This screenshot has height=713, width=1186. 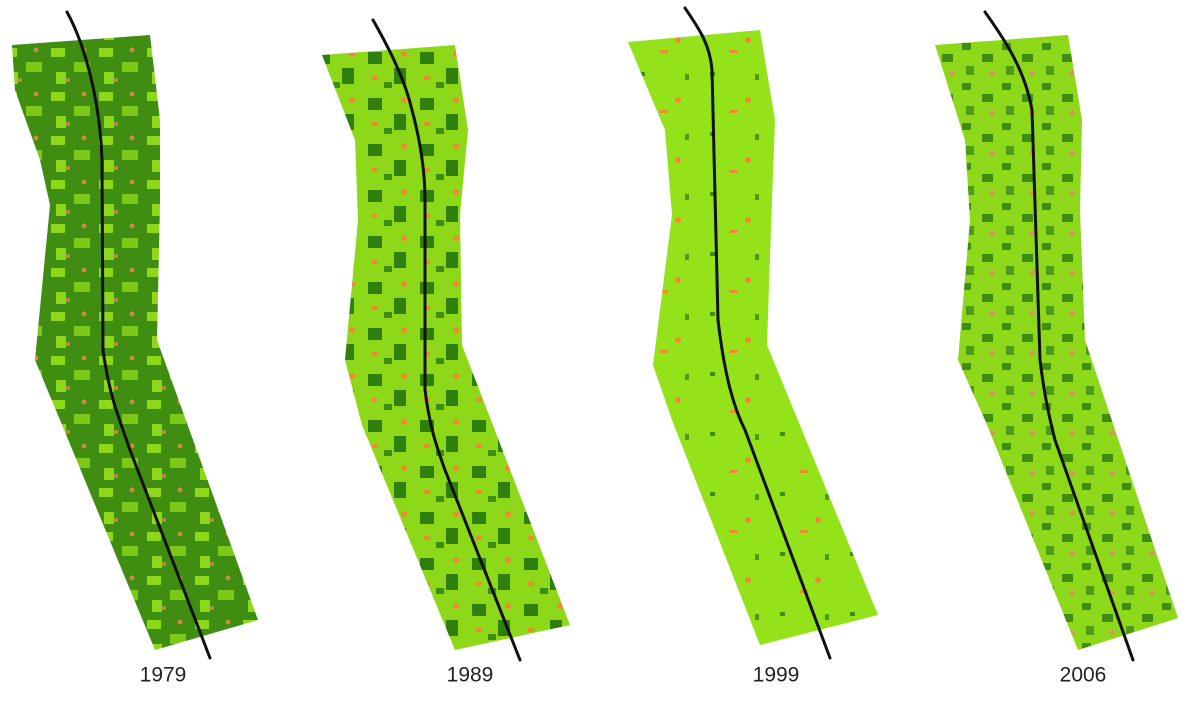 What do you see at coordinates (1083, 675) in the screenshot?
I see `year-label: 2006` at bounding box center [1083, 675].